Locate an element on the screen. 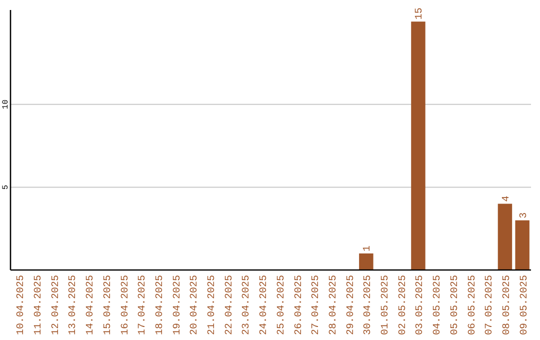 The height and width of the screenshot is (340, 540). x-tick-label: 09.05.2025 is located at coordinates (524, 305).